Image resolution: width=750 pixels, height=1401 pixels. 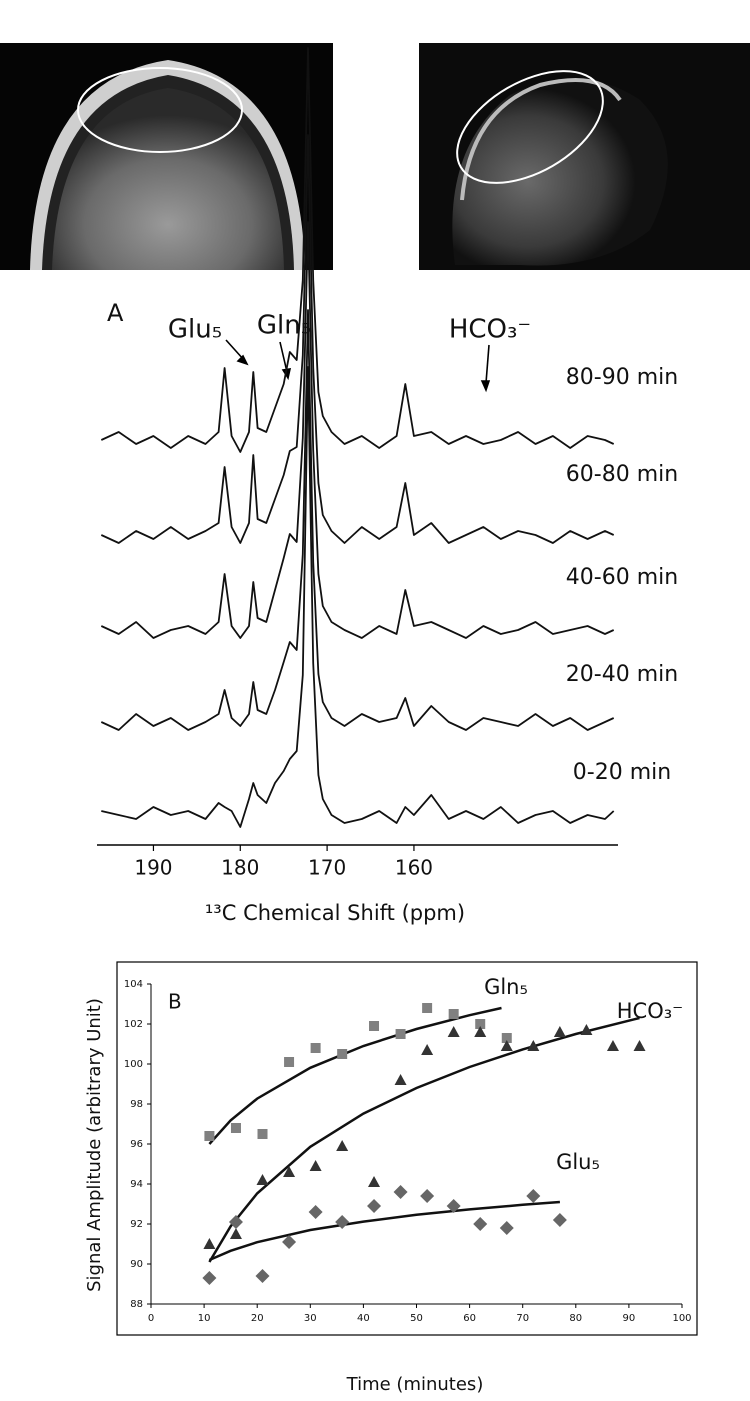 What do you see at coordinates (136, 1224) in the screenshot?
I see `y-tick-label: 92` at bounding box center [136, 1224].